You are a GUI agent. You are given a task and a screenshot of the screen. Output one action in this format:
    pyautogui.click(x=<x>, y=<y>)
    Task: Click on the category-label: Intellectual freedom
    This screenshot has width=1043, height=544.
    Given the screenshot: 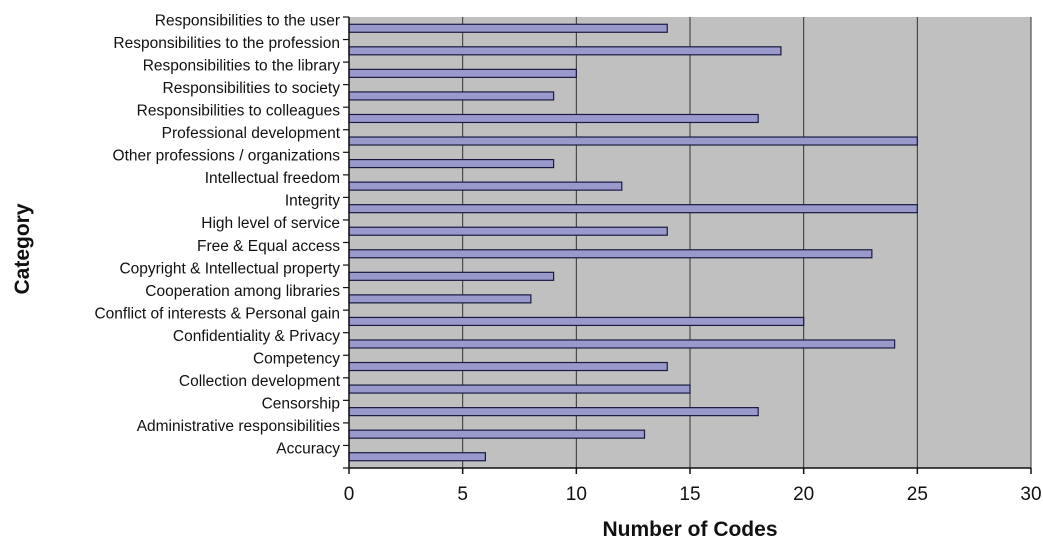 What is the action you would take?
    pyautogui.click(x=272, y=178)
    